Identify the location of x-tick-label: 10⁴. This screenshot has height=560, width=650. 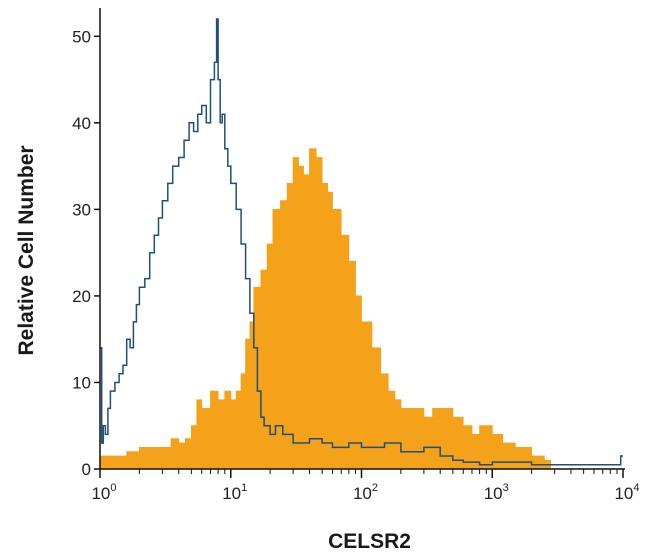
(626, 492).